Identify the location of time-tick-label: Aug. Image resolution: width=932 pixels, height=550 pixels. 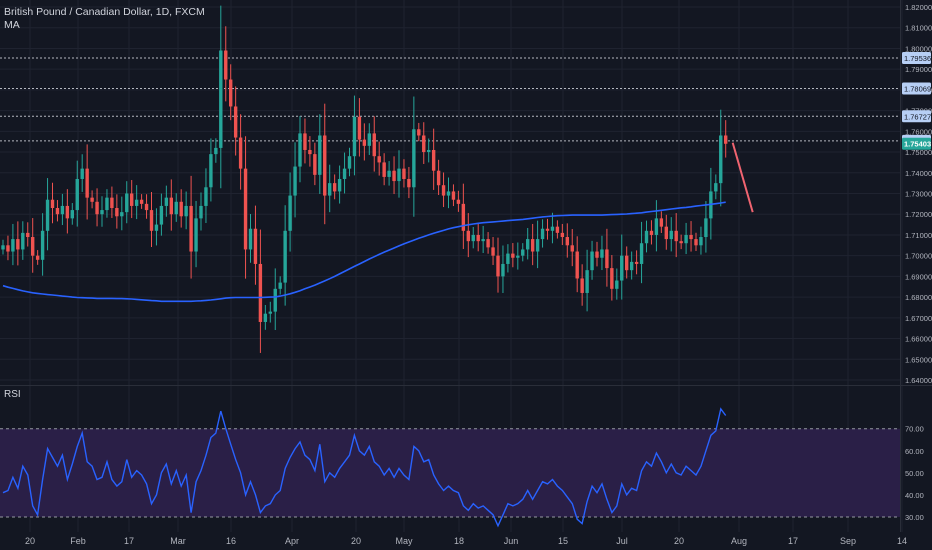
(739, 541).